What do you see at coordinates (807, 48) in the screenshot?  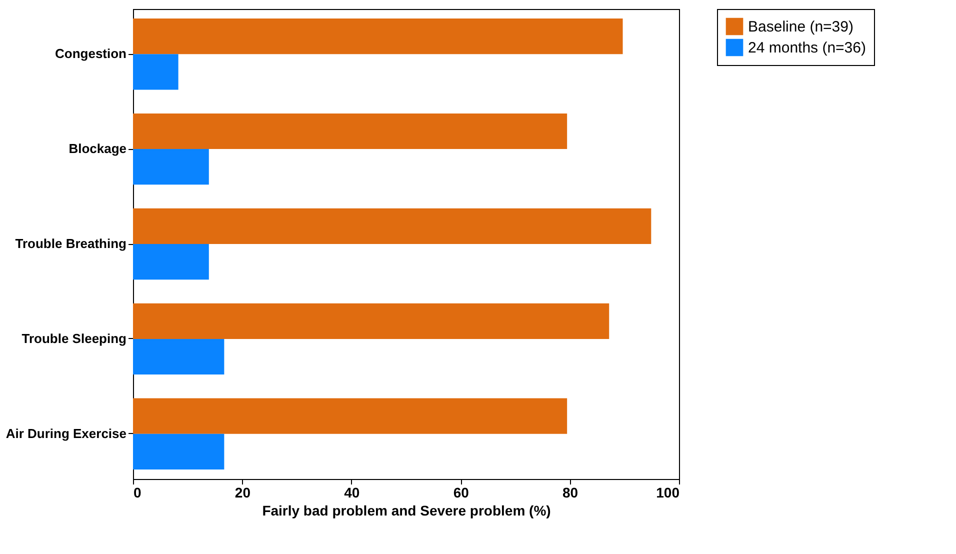 I see `legend-label: 24 months (n=36)` at bounding box center [807, 48].